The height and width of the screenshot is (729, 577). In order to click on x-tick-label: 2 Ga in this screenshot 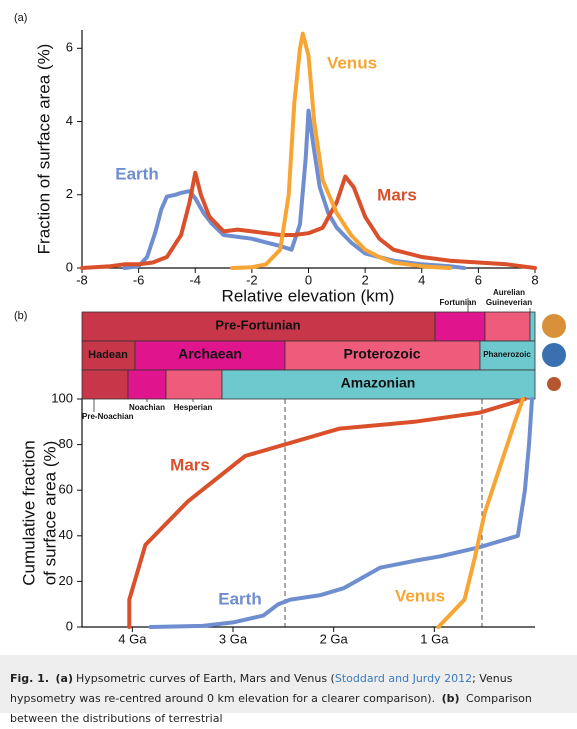, I will do `click(334, 638)`.